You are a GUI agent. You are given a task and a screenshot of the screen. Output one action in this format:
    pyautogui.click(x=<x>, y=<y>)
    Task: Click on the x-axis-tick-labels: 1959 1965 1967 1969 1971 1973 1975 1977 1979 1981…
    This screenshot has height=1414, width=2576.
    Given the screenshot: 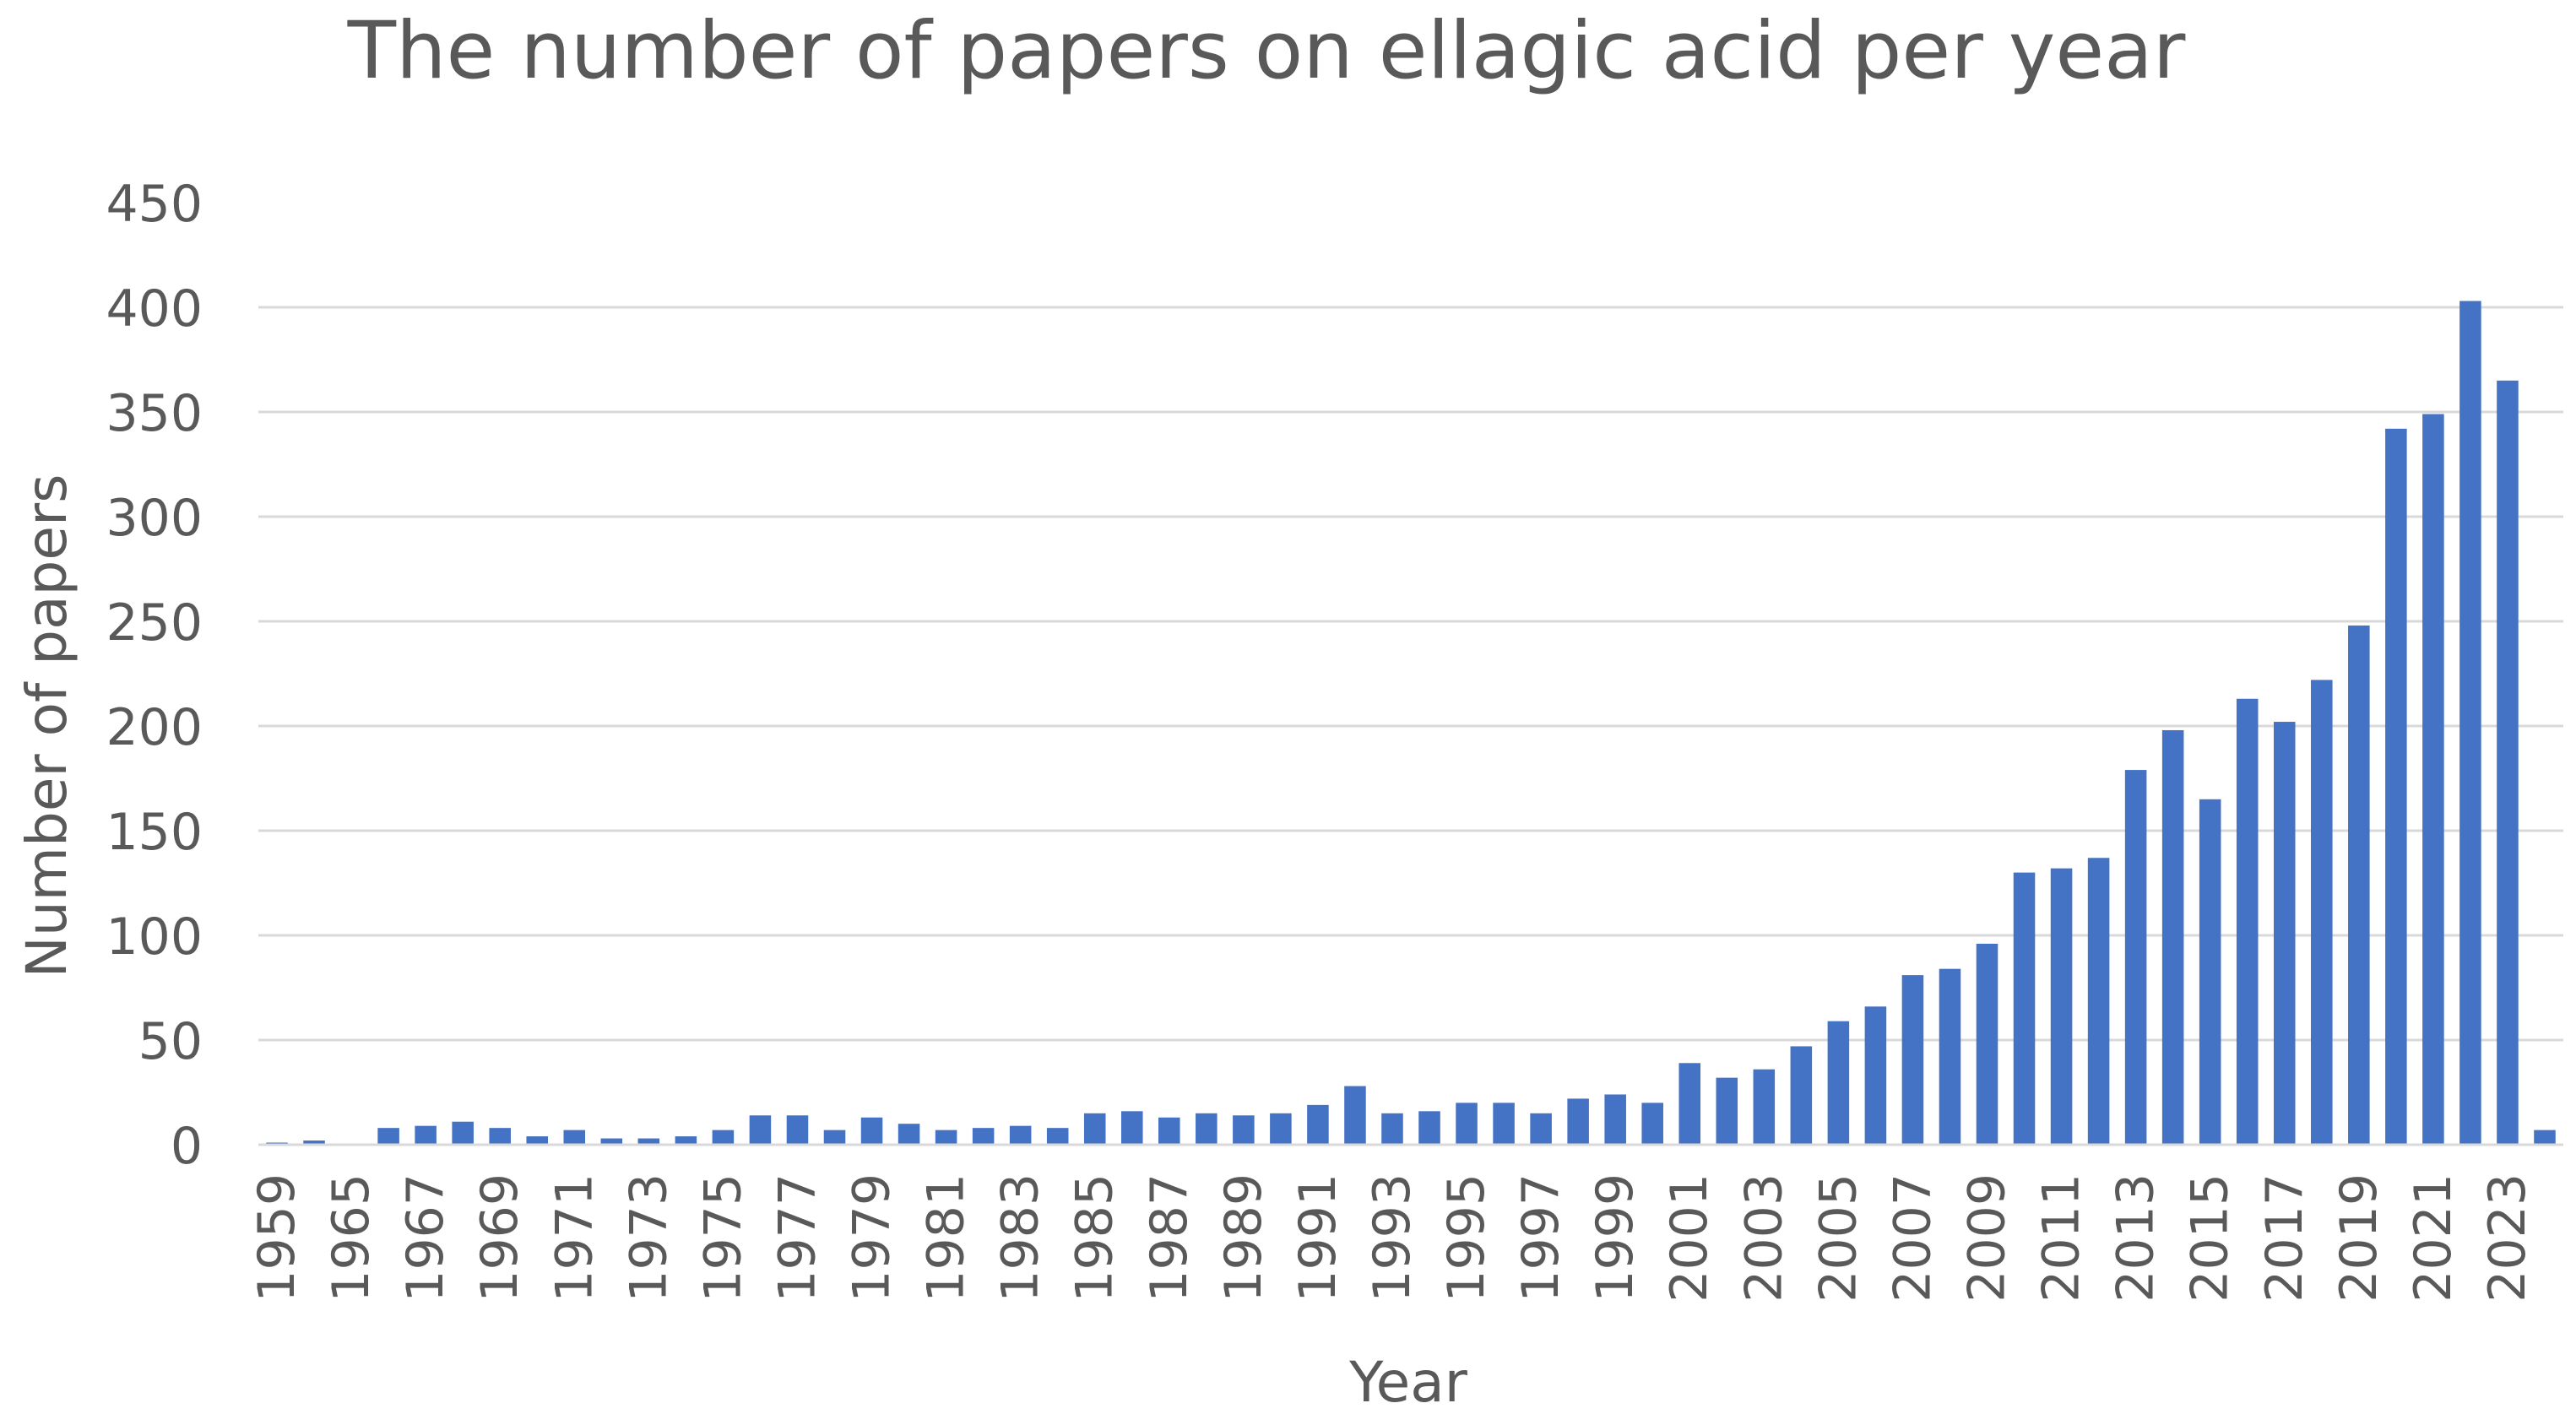 What is the action you would take?
    pyautogui.click(x=1392, y=1238)
    